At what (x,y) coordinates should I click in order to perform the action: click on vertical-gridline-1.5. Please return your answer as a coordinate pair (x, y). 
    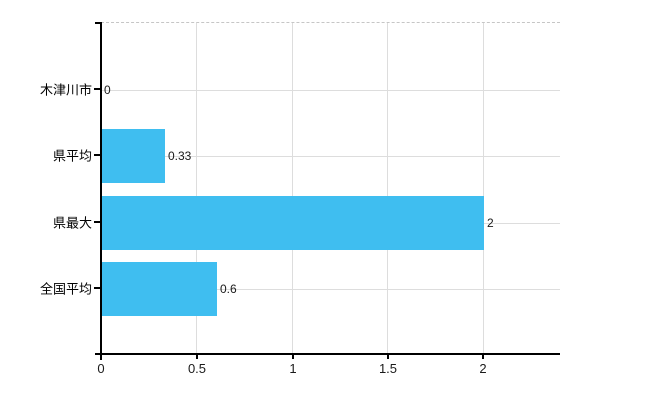
    Looking at the image, I should click on (387, 188).